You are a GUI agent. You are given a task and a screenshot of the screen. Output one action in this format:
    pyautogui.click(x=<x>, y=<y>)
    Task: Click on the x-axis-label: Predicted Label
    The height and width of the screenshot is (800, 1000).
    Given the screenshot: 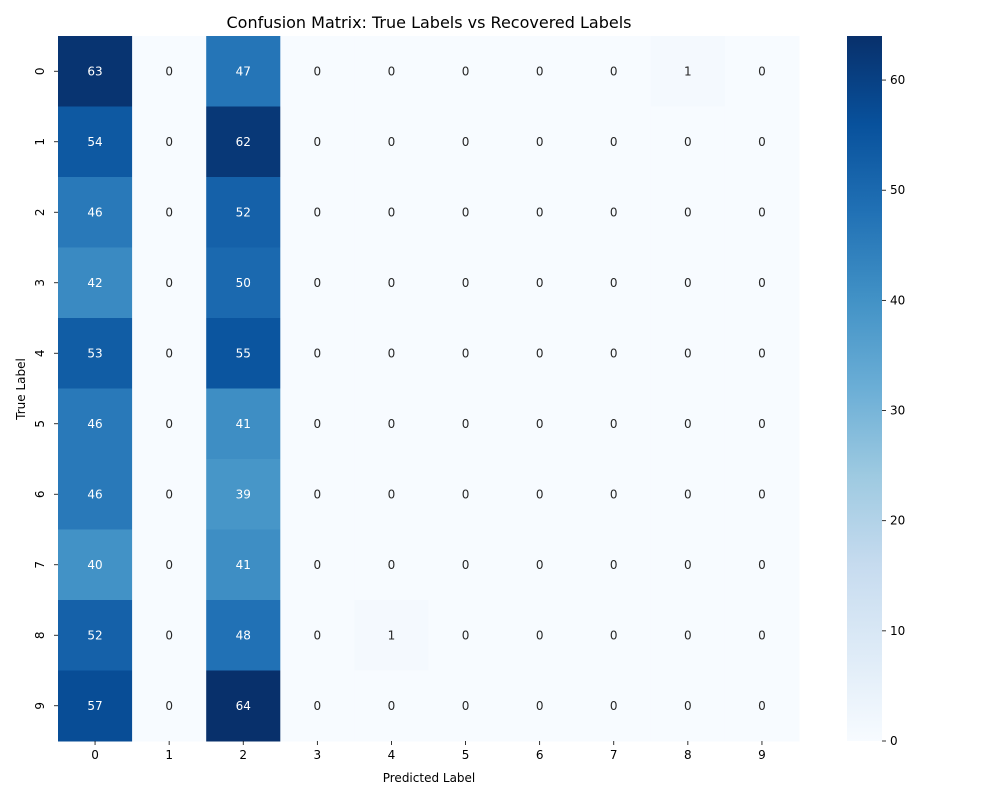 What is the action you would take?
    pyautogui.click(x=429, y=778)
    